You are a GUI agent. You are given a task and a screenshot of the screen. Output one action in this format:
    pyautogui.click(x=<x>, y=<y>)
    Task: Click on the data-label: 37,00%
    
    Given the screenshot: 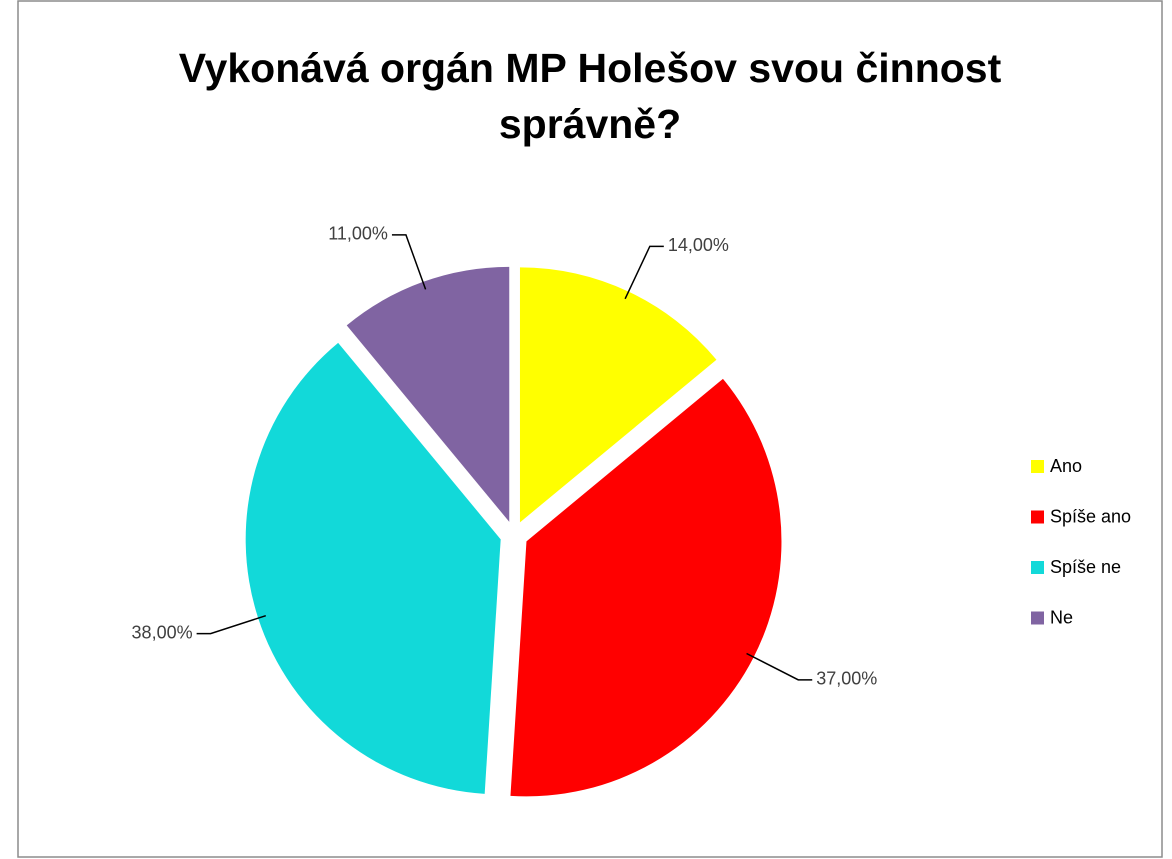 What is the action you would take?
    pyautogui.click(x=846, y=679)
    